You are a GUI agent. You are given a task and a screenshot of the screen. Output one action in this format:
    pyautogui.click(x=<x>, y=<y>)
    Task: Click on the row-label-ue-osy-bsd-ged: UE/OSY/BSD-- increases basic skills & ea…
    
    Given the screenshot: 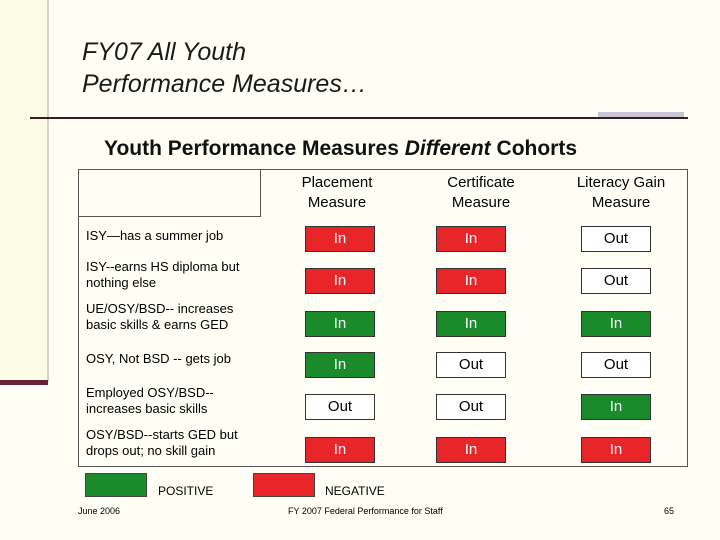 What is the action you would take?
    pyautogui.click(x=160, y=316)
    